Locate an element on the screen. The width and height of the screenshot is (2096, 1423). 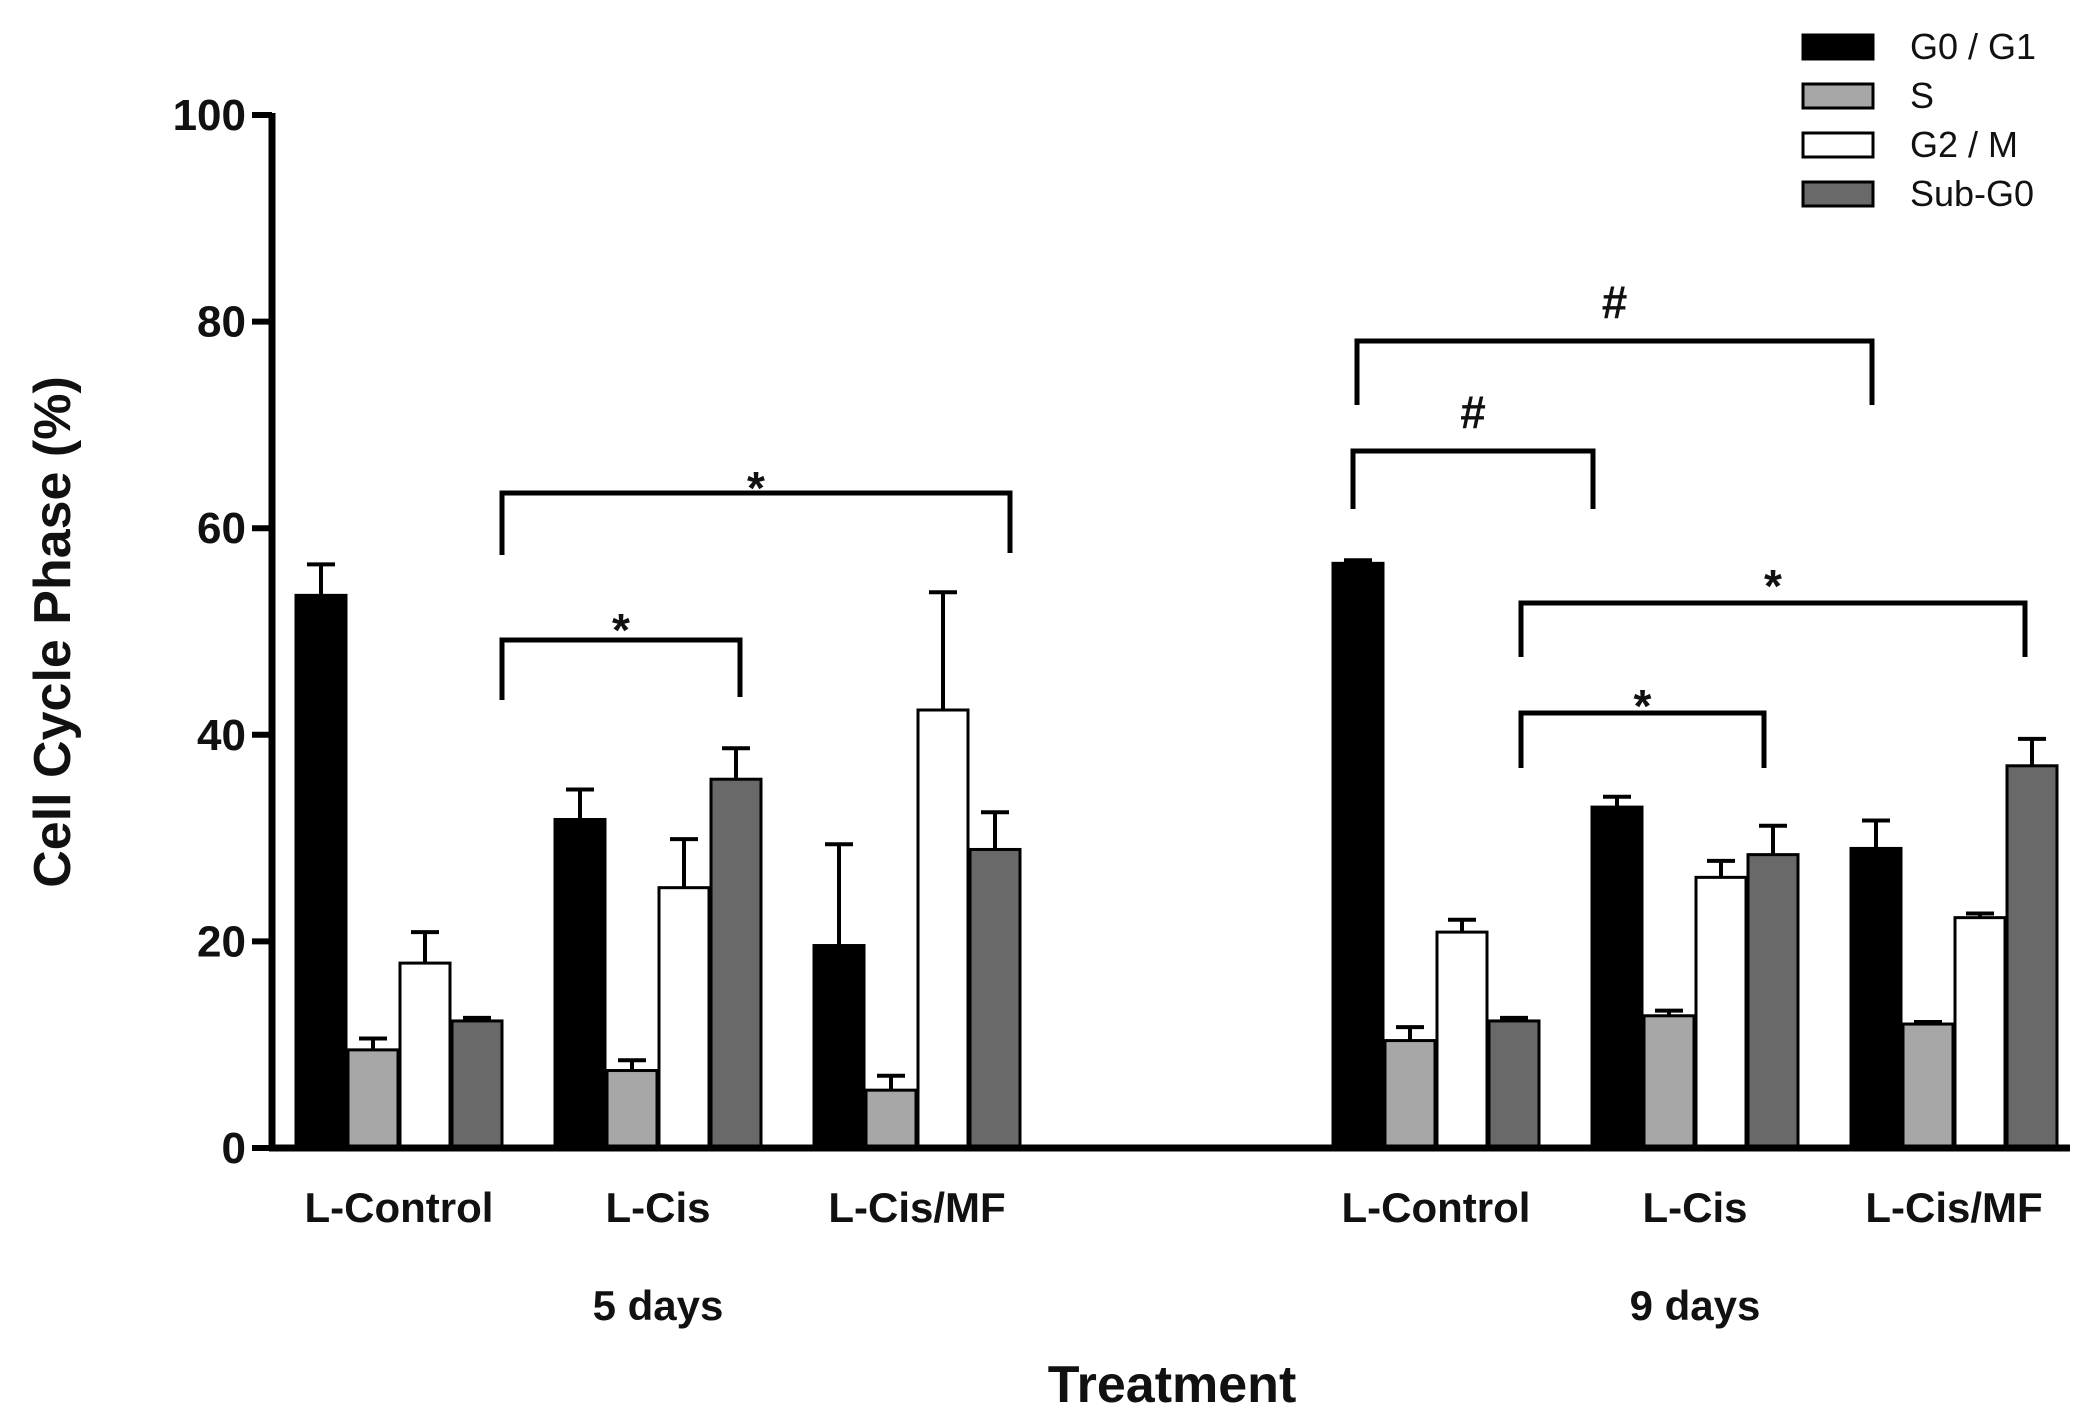
legend-label: Sub-G0 is located at coordinates (1972, 193).